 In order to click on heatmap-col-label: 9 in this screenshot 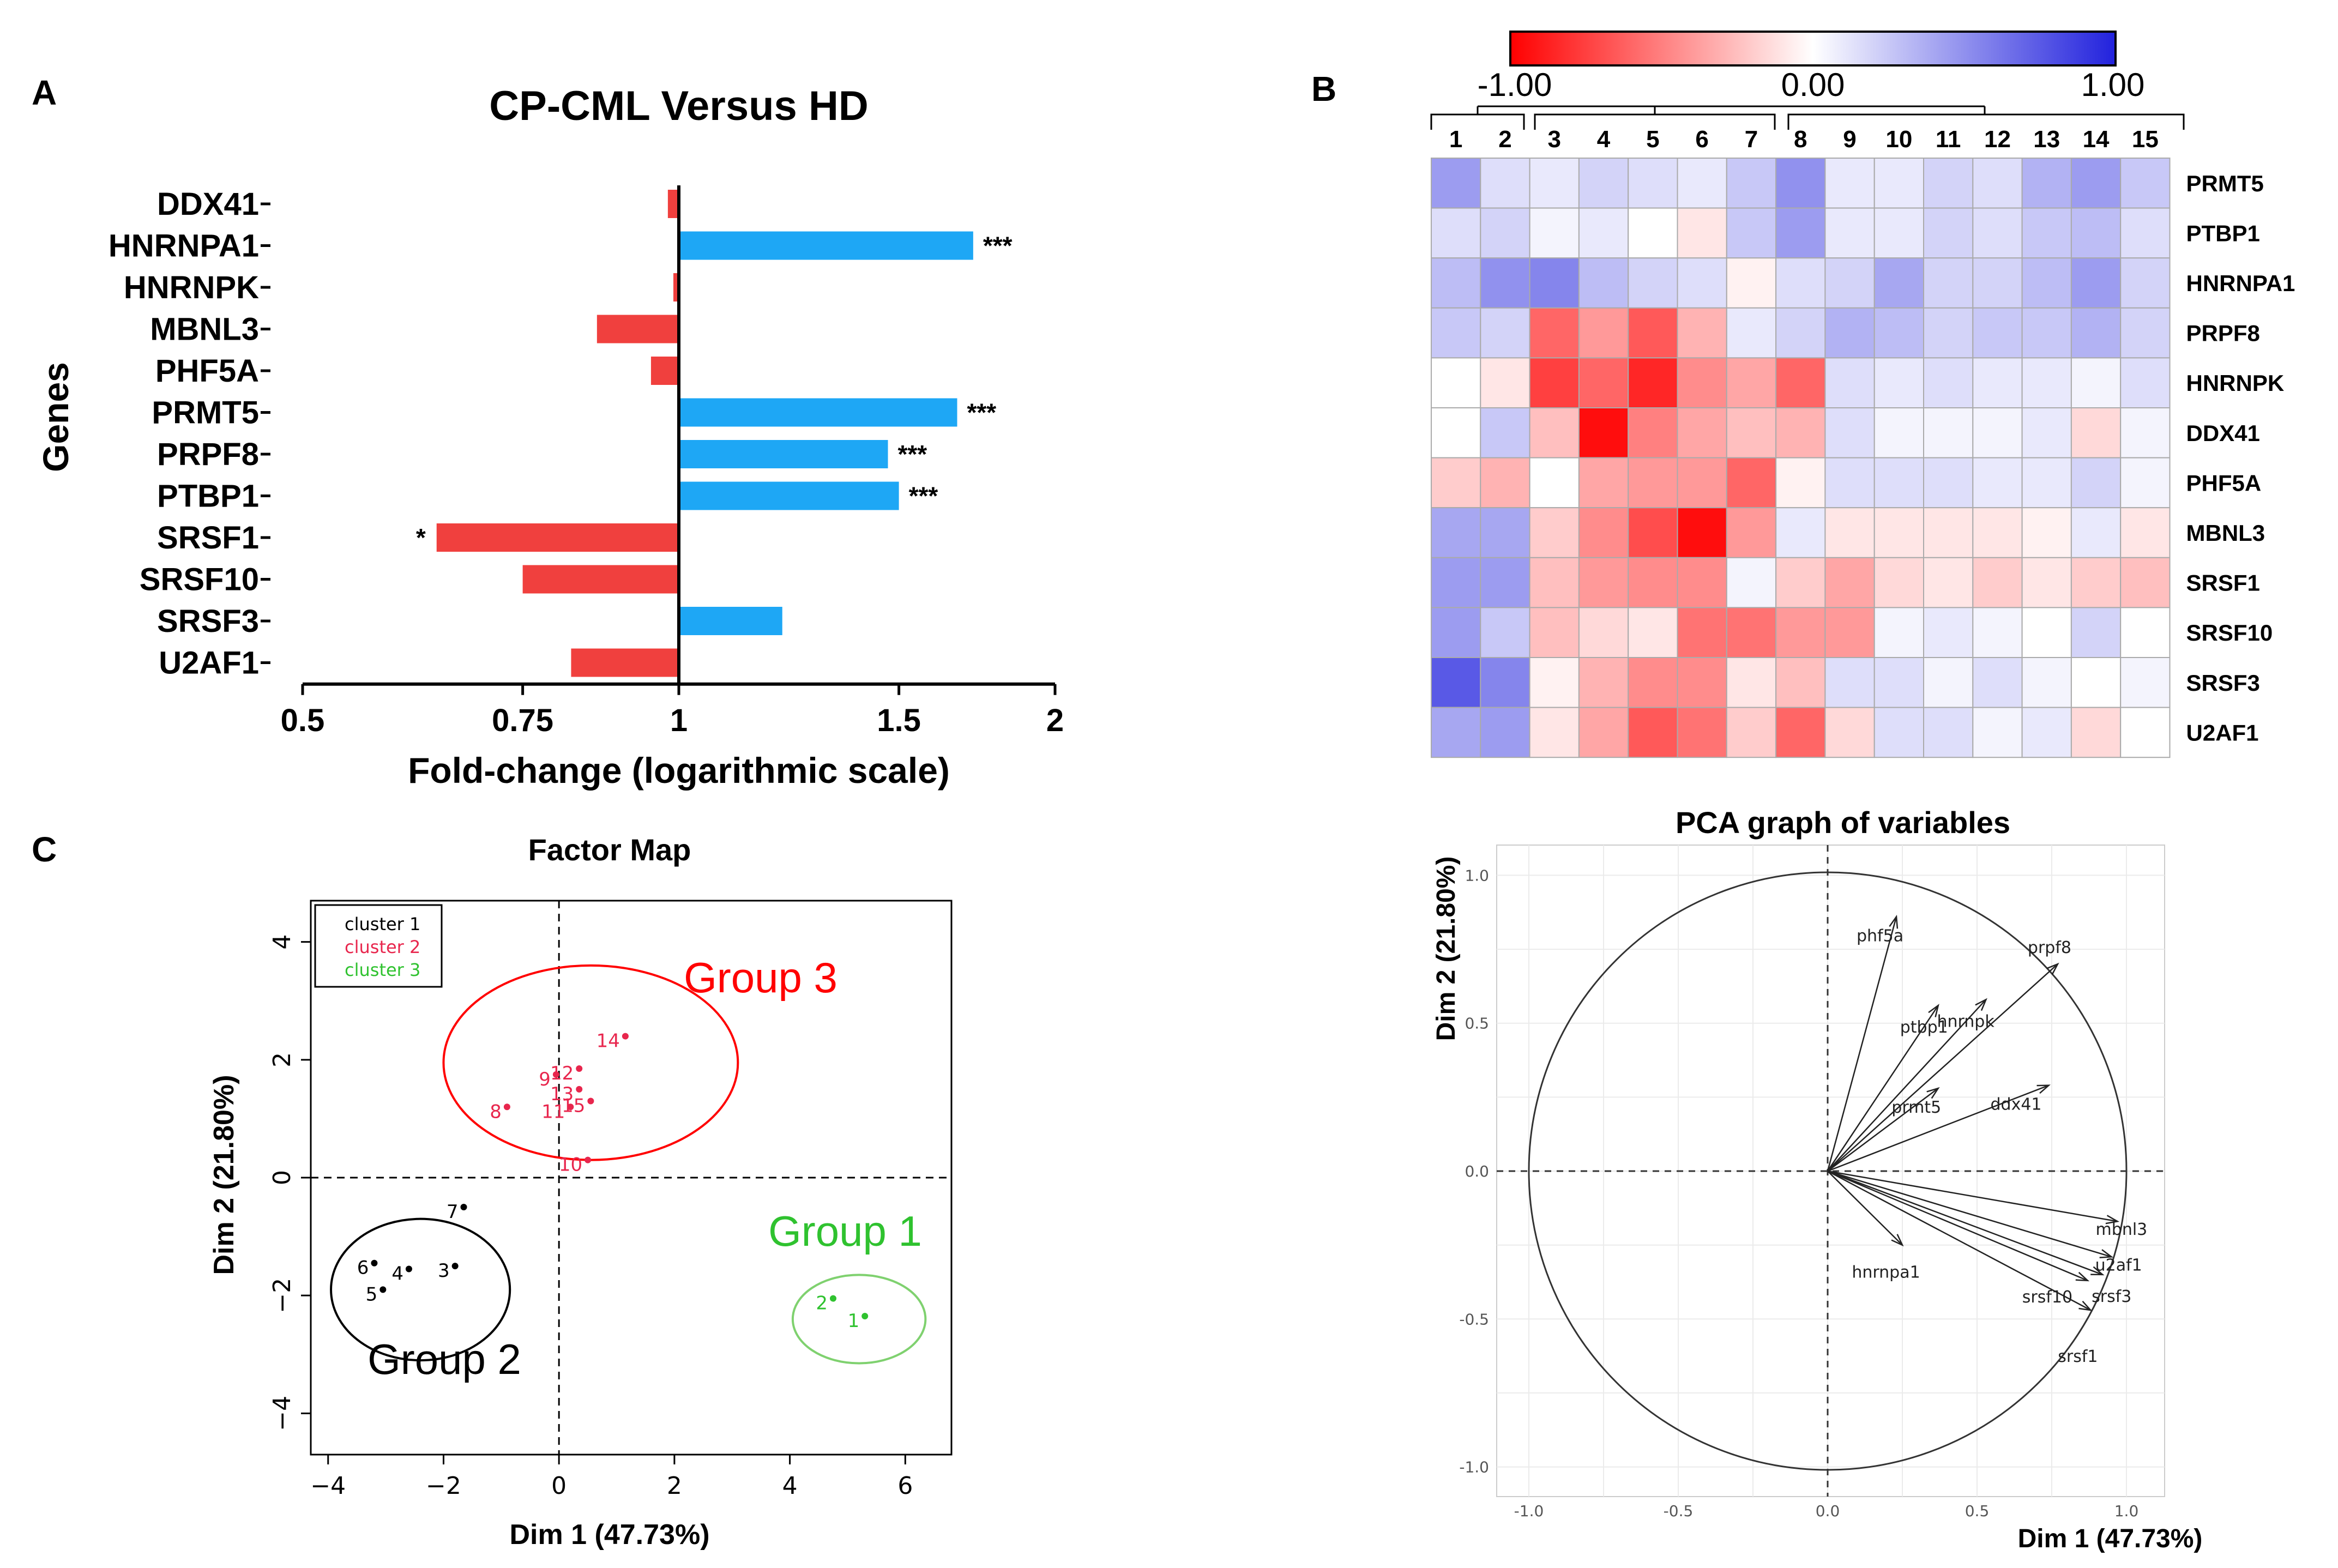, I will do `click(1849, 139)`.